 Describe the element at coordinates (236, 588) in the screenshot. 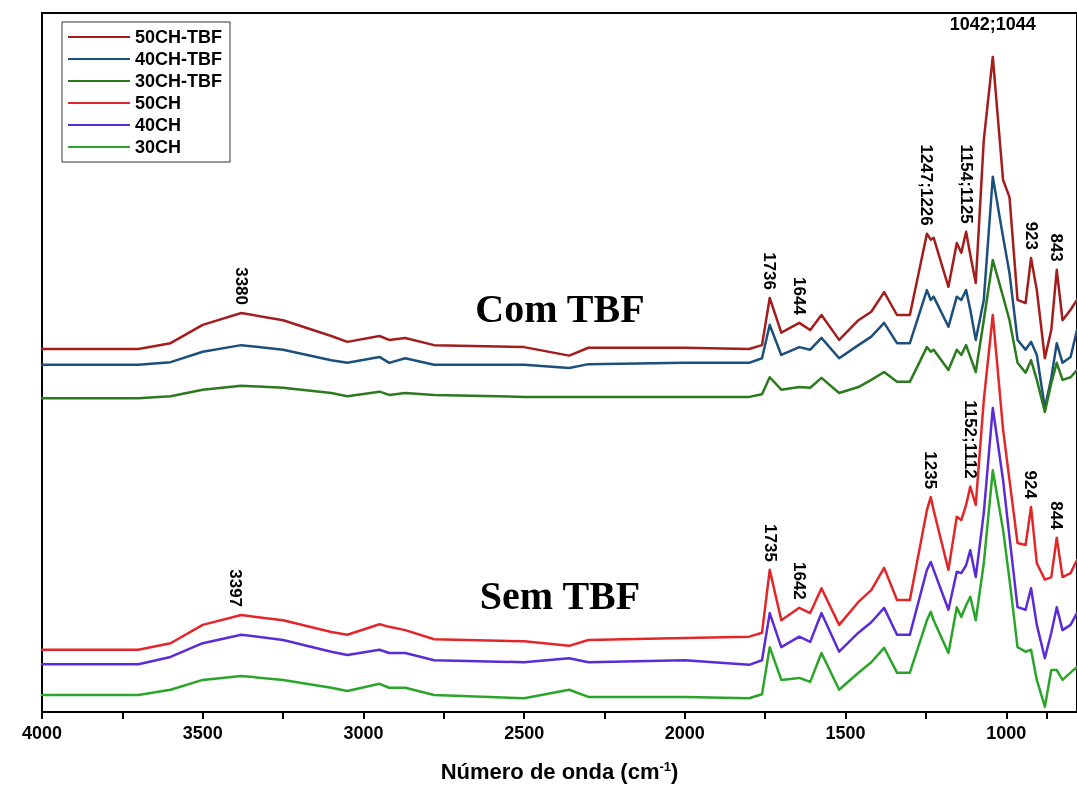

I see `annotation: 3397` at that location.